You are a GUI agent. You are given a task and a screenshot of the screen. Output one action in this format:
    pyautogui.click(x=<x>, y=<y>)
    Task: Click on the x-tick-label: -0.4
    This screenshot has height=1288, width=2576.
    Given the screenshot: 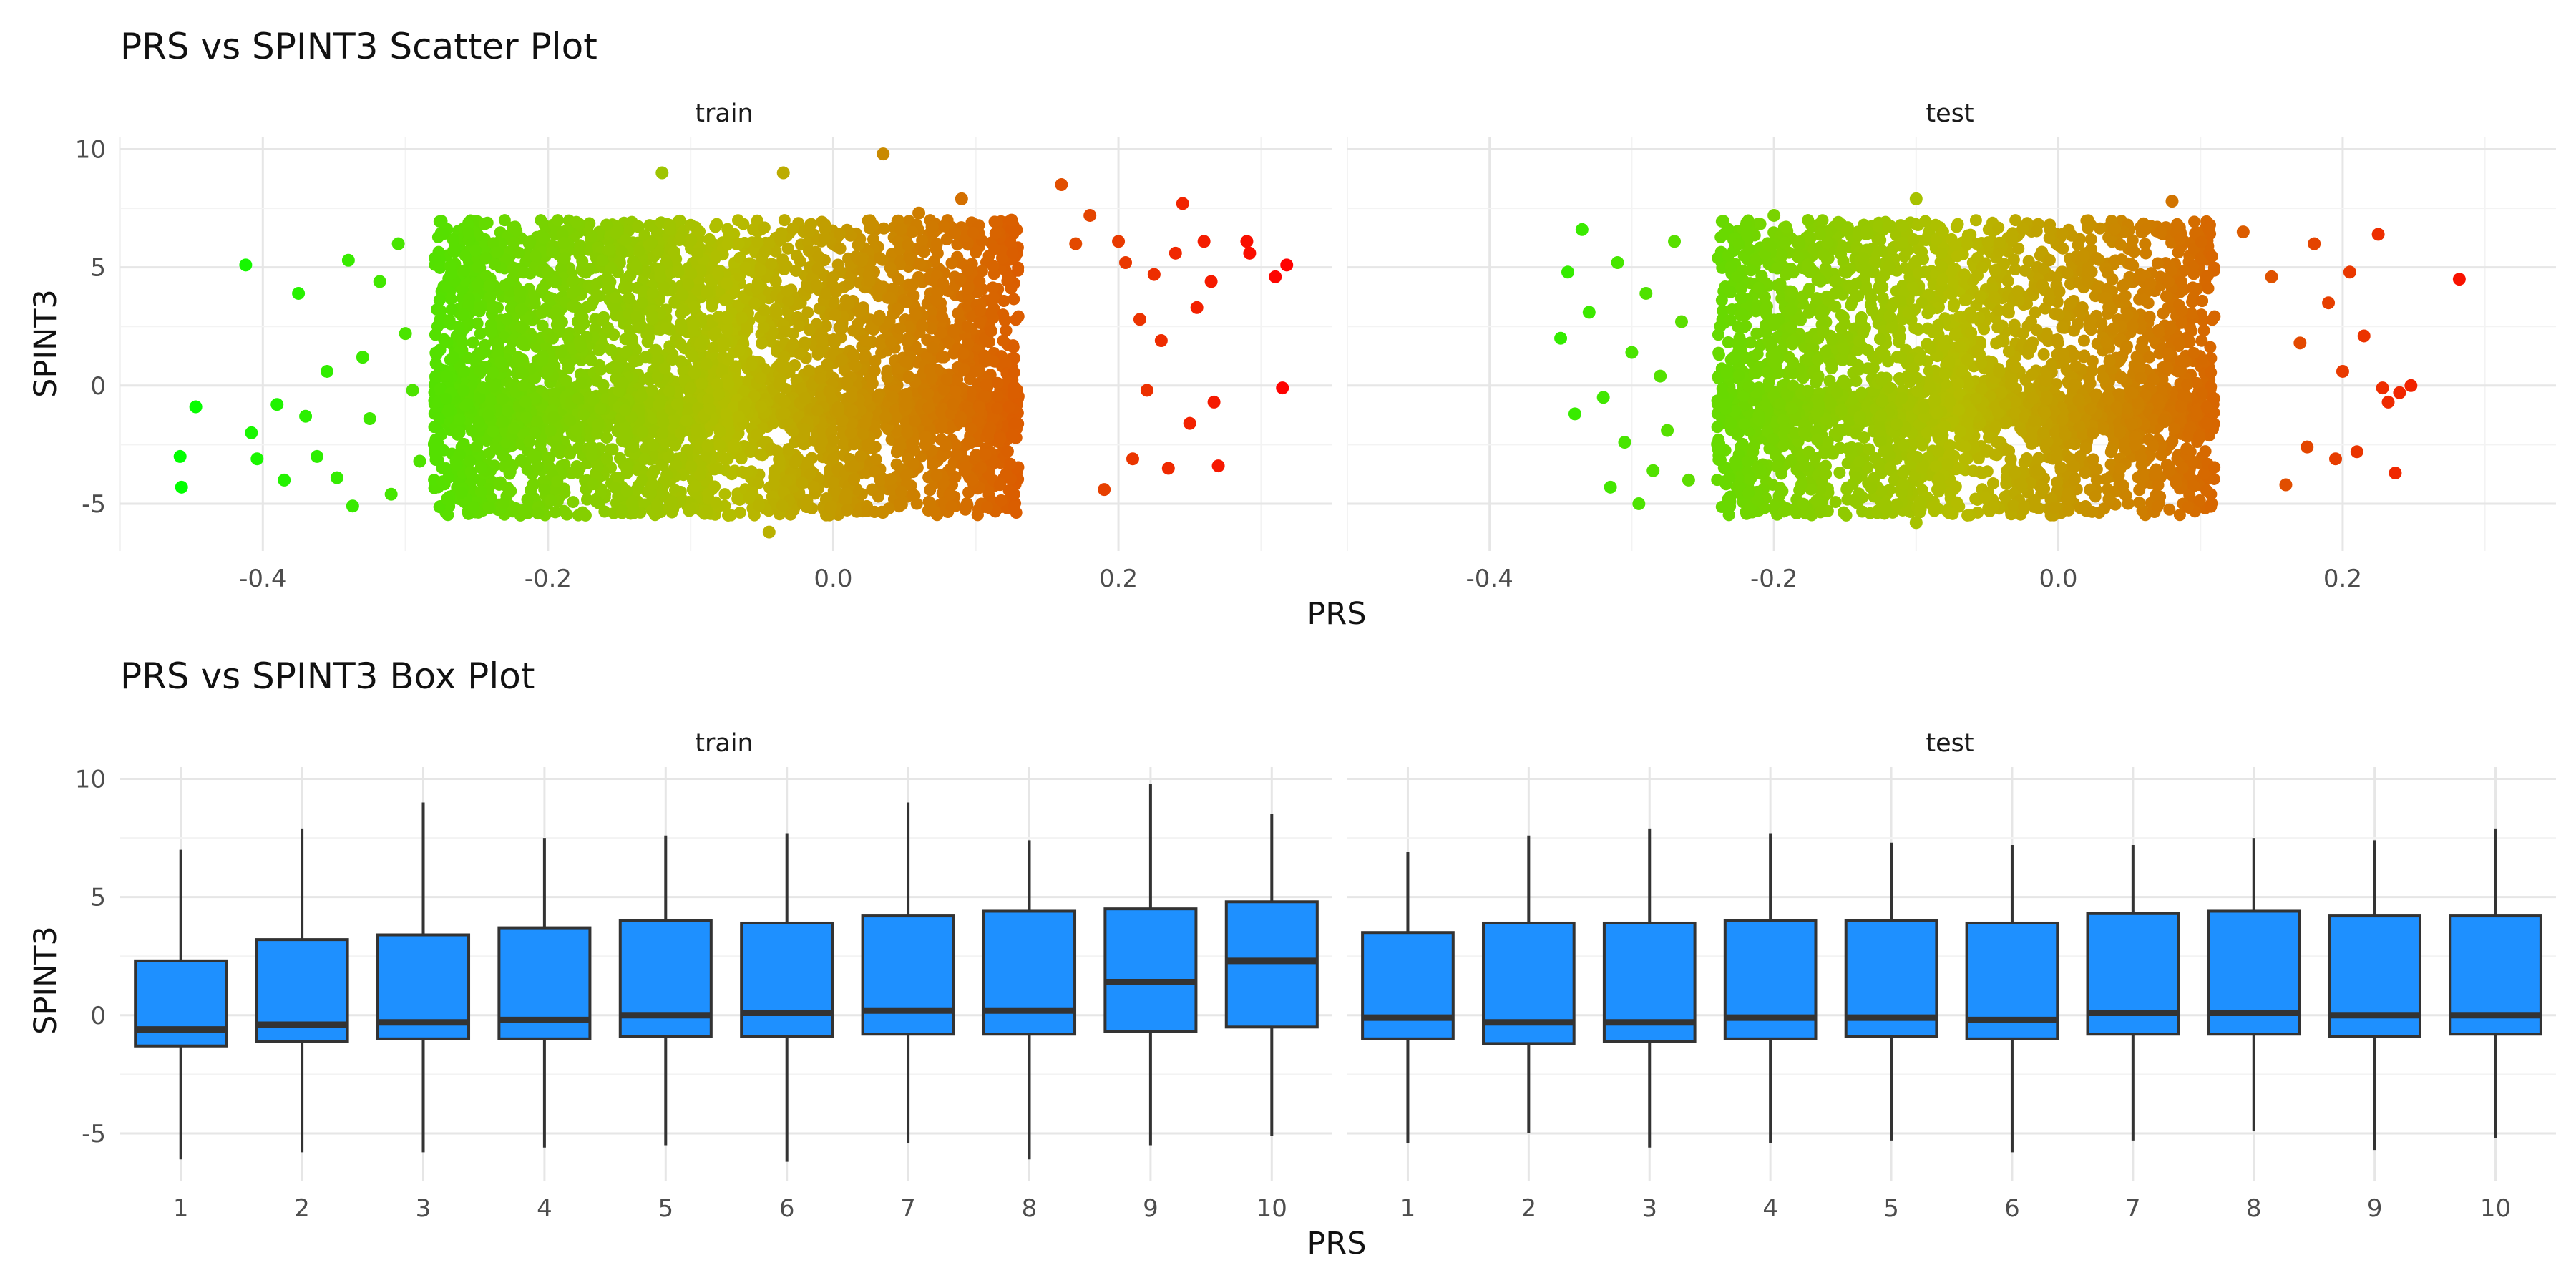 What is the action you would take?
    pyautogui.click(x=262, y=579)
    